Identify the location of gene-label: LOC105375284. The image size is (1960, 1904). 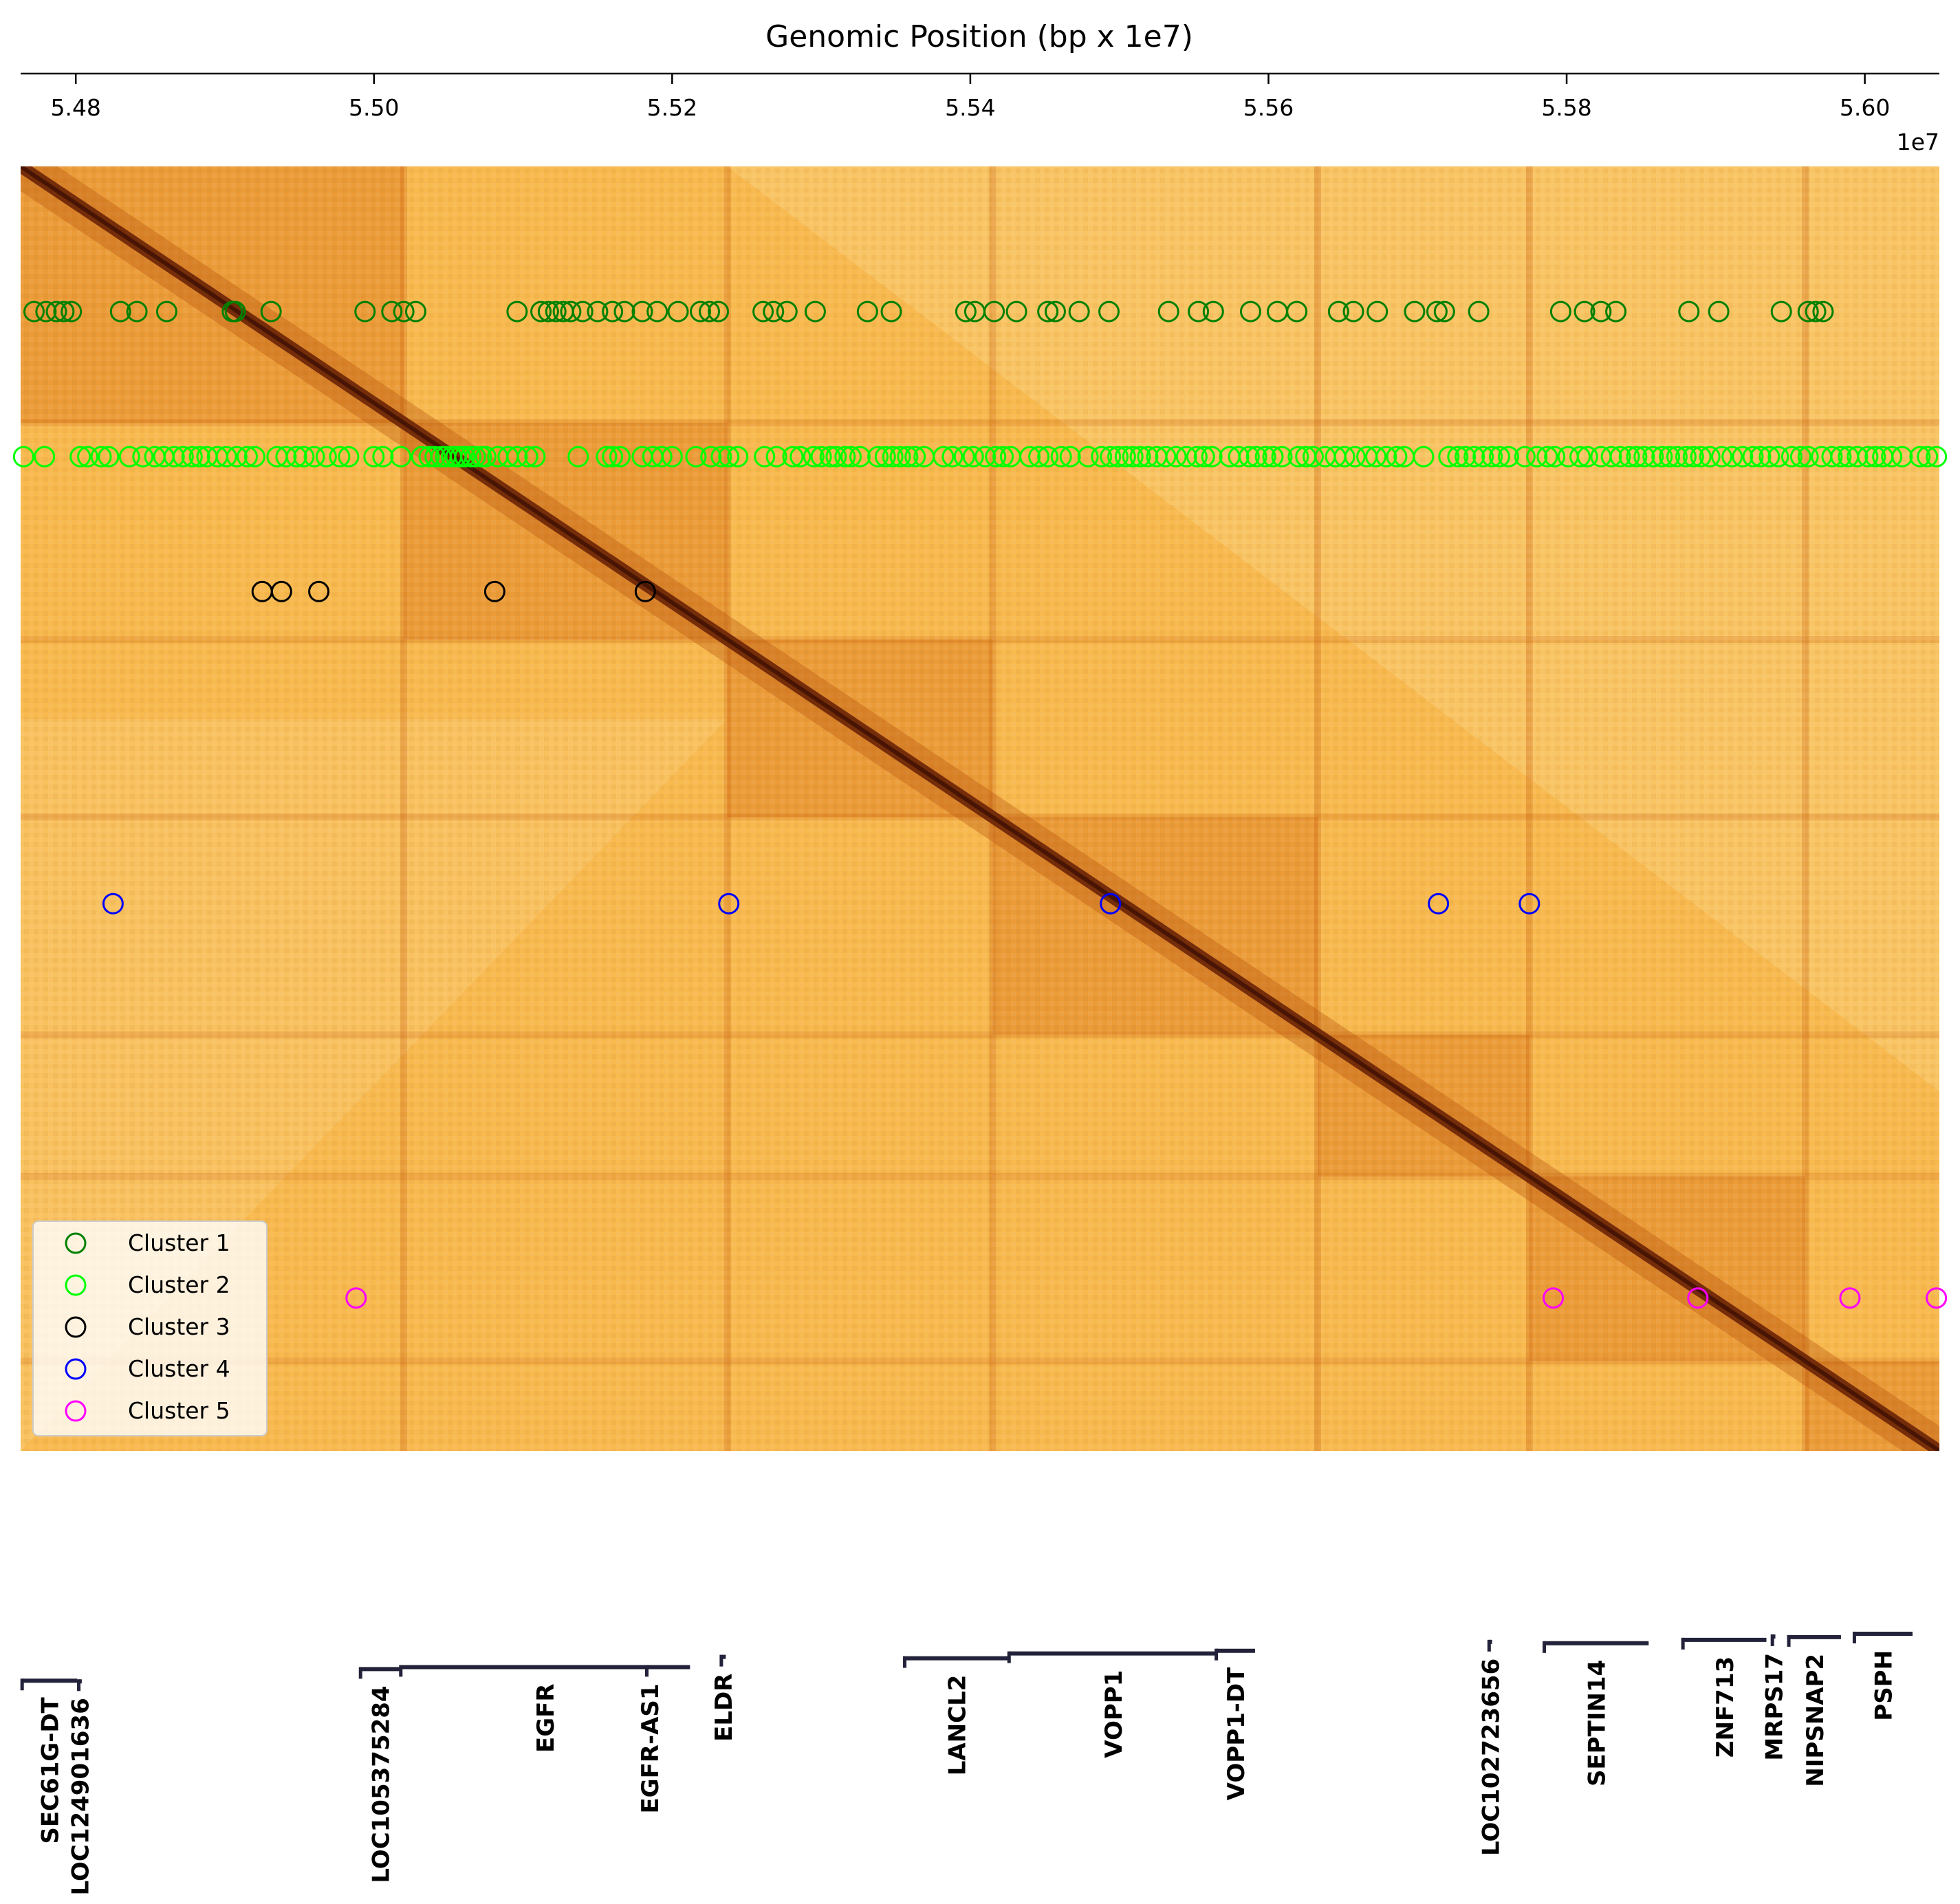
(382, 1784).